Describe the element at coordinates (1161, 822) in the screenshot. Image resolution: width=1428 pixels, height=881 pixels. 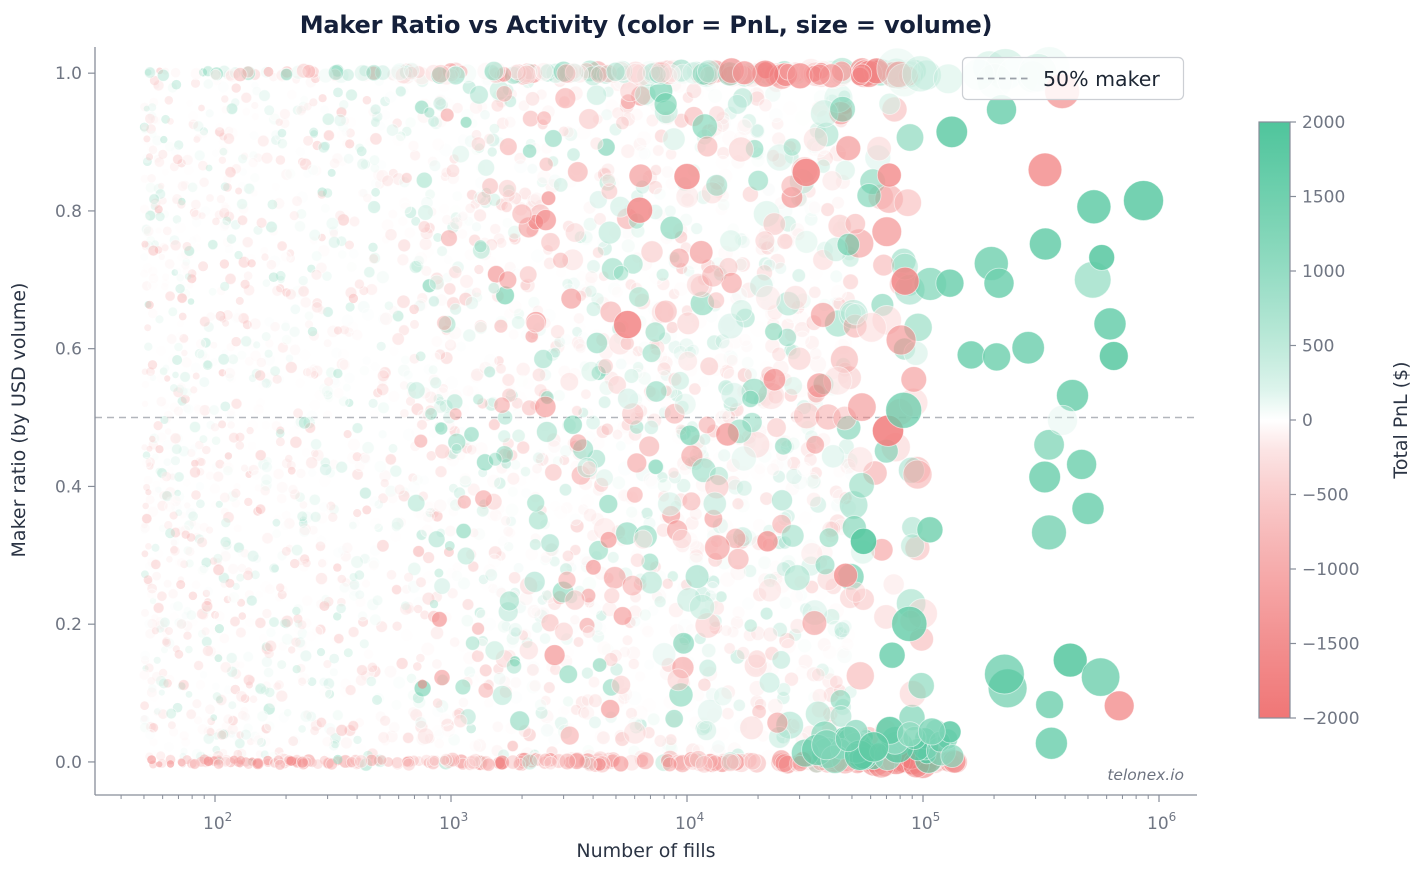
I see `x-tick-label: 106` at that location.